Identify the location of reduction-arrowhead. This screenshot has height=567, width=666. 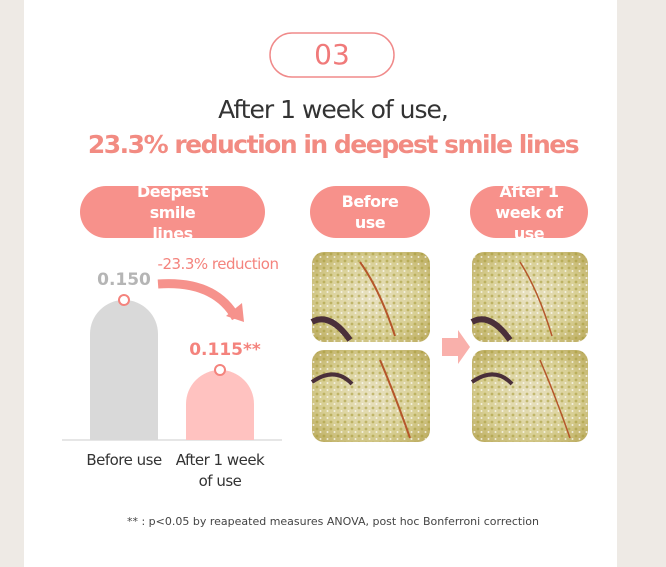
(235, 312).